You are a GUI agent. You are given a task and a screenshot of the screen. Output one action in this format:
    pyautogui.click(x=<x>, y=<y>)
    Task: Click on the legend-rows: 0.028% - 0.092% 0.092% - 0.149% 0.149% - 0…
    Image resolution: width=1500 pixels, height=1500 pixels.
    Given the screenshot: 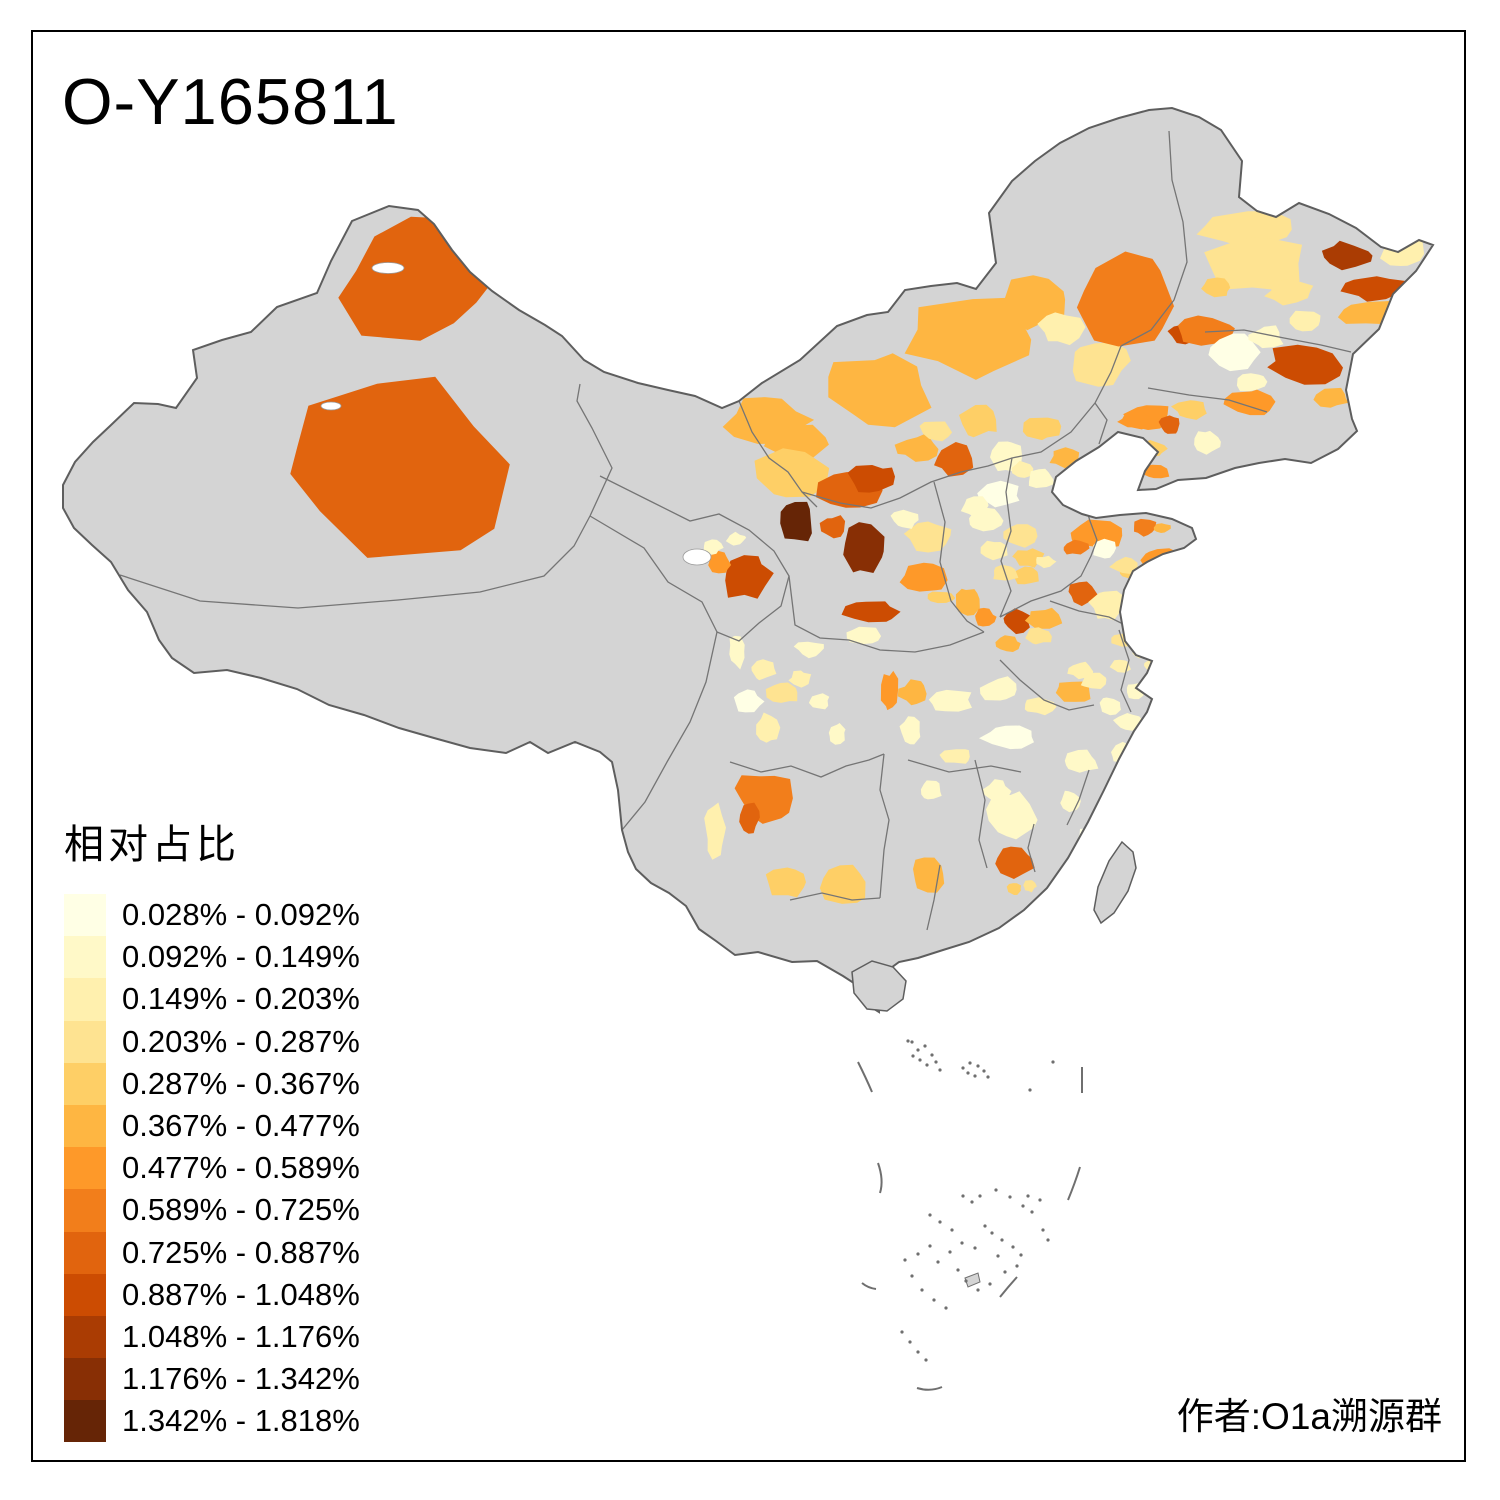 What is the action you would take?
    pyautogui.click(x=212, y=1168)
    